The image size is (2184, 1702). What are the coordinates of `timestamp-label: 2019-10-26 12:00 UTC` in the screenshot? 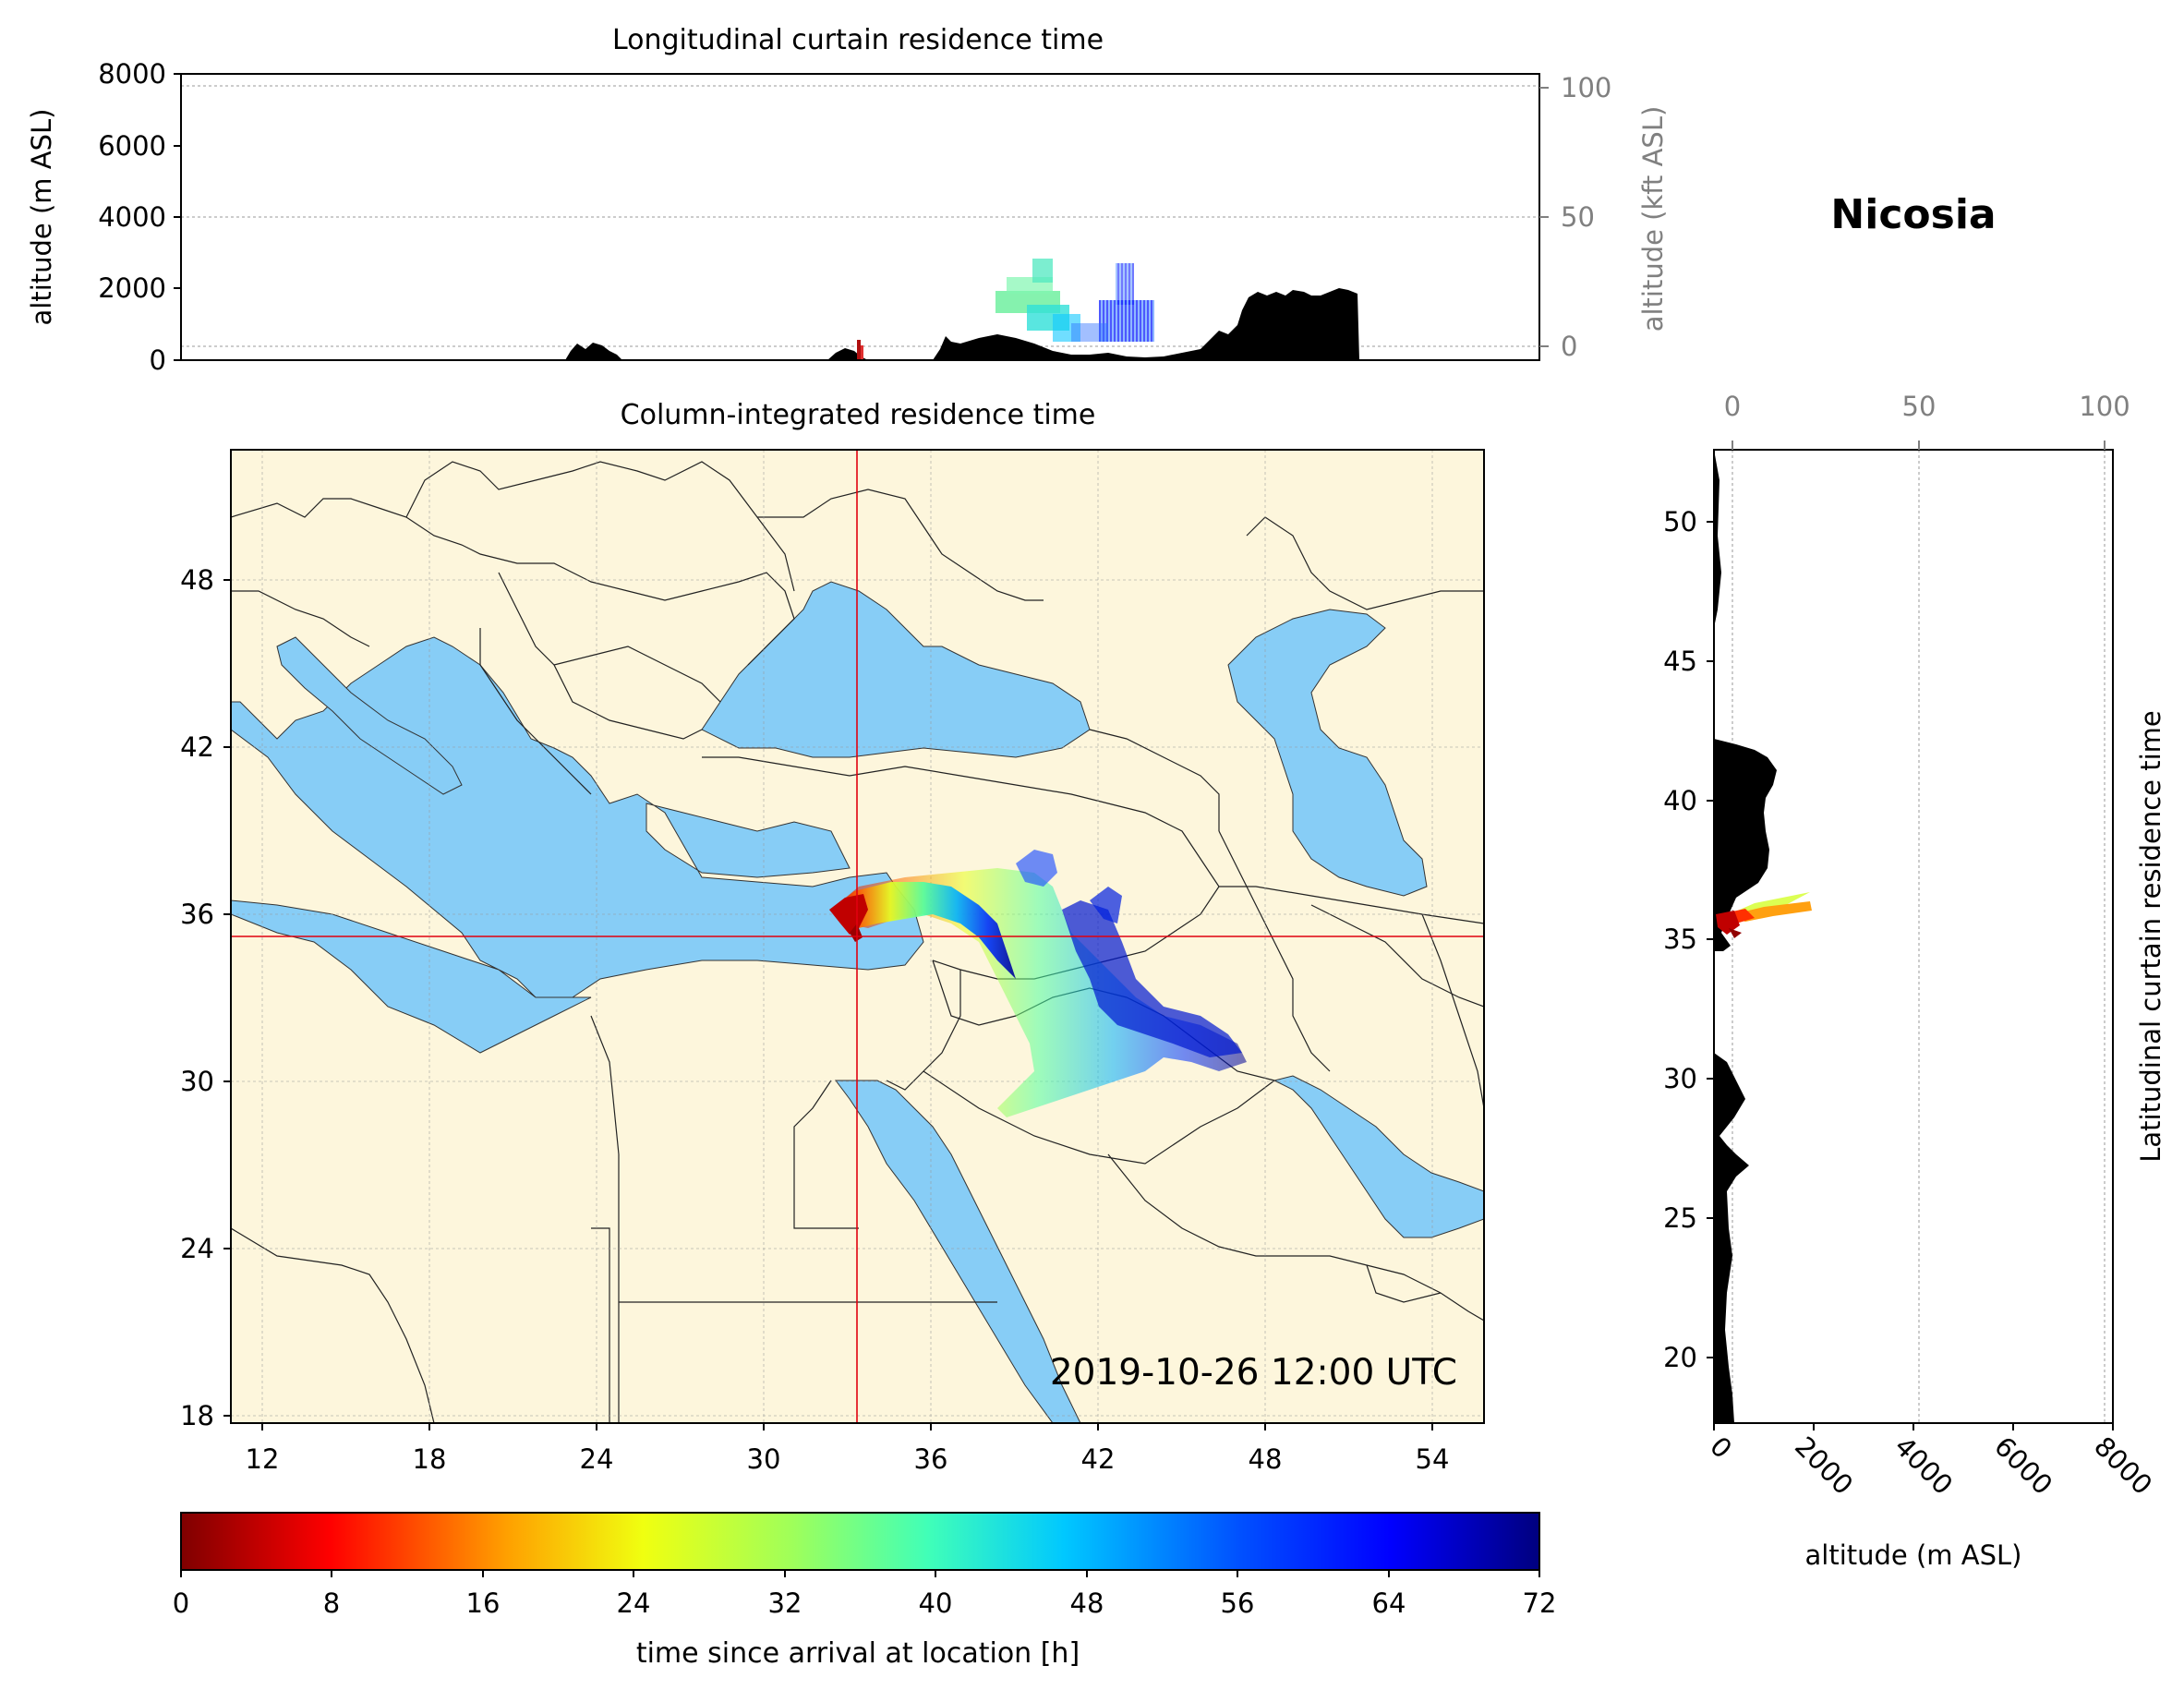 It's located at (1253, 1373).